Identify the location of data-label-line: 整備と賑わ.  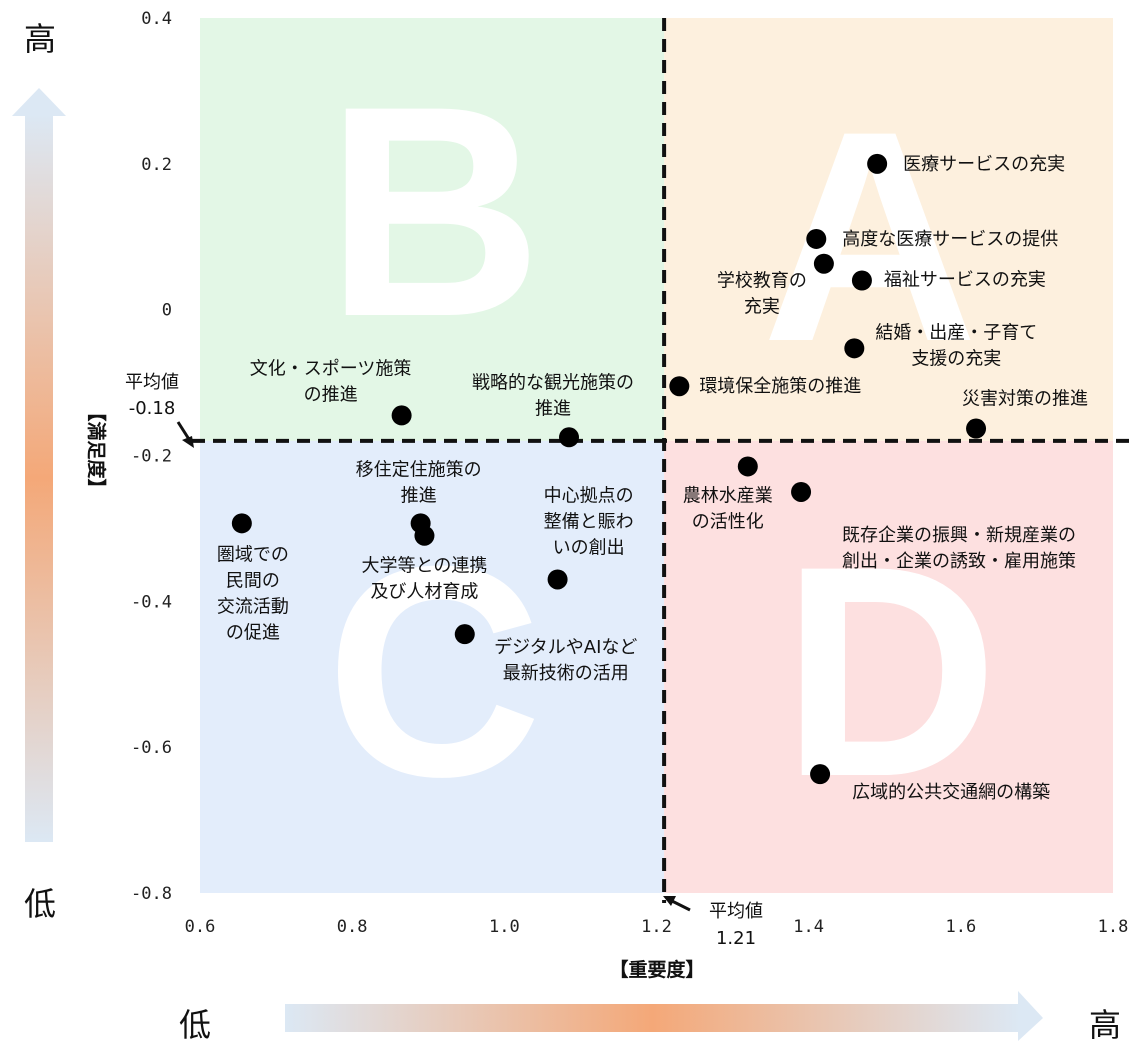
(589, 521).